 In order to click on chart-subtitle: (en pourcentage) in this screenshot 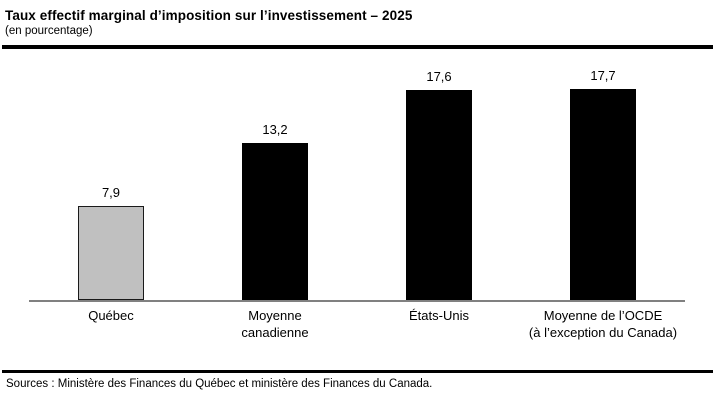, I will do `click(49, 31)`.